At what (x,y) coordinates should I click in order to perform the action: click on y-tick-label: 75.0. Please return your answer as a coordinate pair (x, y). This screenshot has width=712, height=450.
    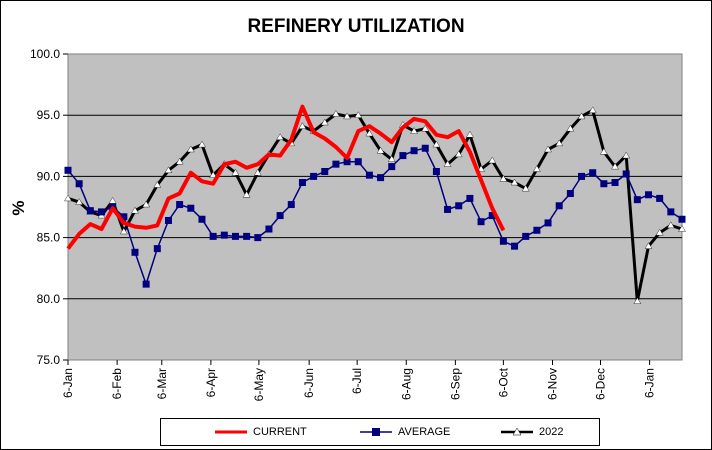
    Looking at the image, I should click on (49, 360).